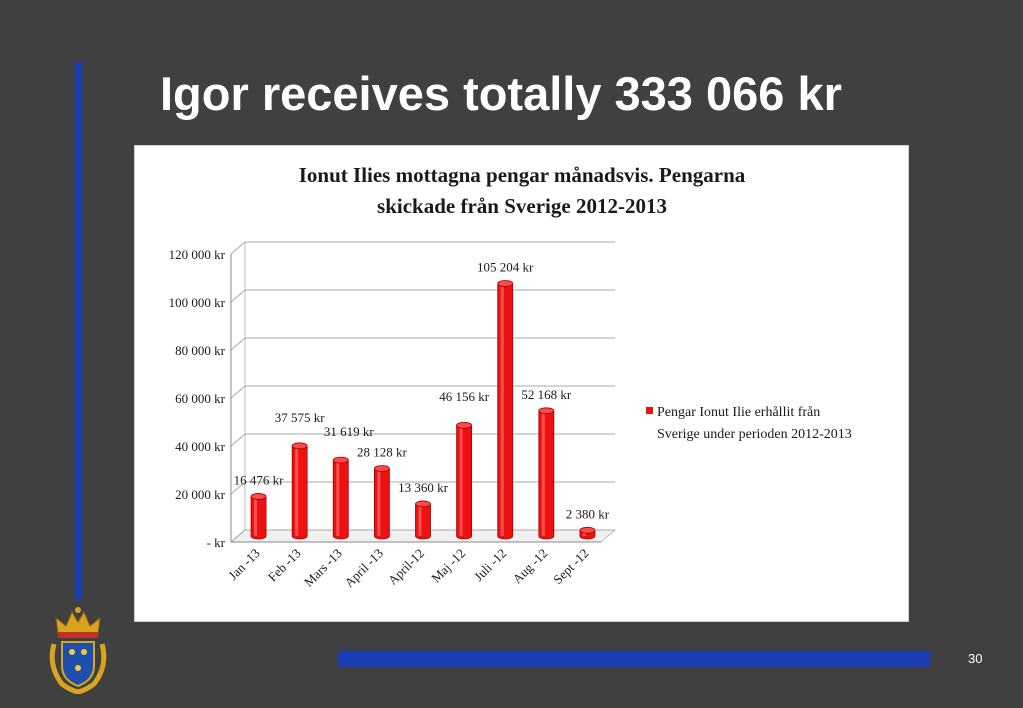 The image size is (1023, 708). What do you see at coordinates (200, 494) in the screenshot?
I see `y-tick-label: 20 000 kr` at bounding box center [200, 494].